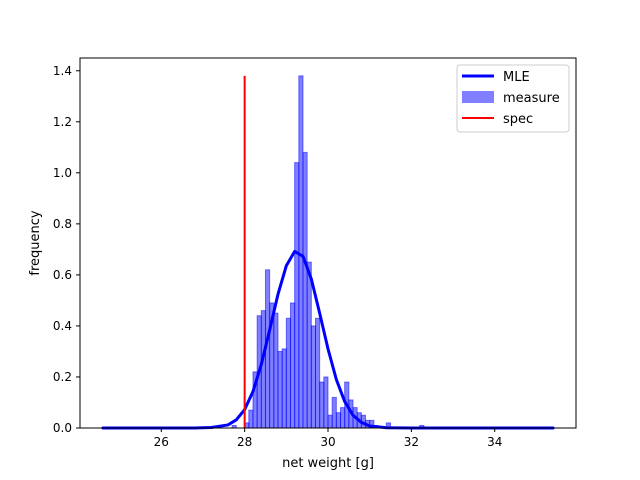  I want to click on x-tick-label: 30, so click(327, 442).